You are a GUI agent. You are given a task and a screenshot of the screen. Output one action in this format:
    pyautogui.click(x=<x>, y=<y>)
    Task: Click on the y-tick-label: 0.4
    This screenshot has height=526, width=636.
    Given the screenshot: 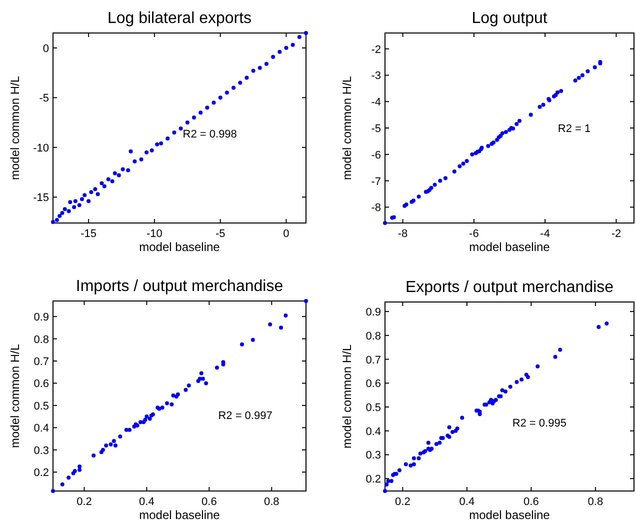 What is the action you would take?
    pyautogui.click(x=41, y=428)
    